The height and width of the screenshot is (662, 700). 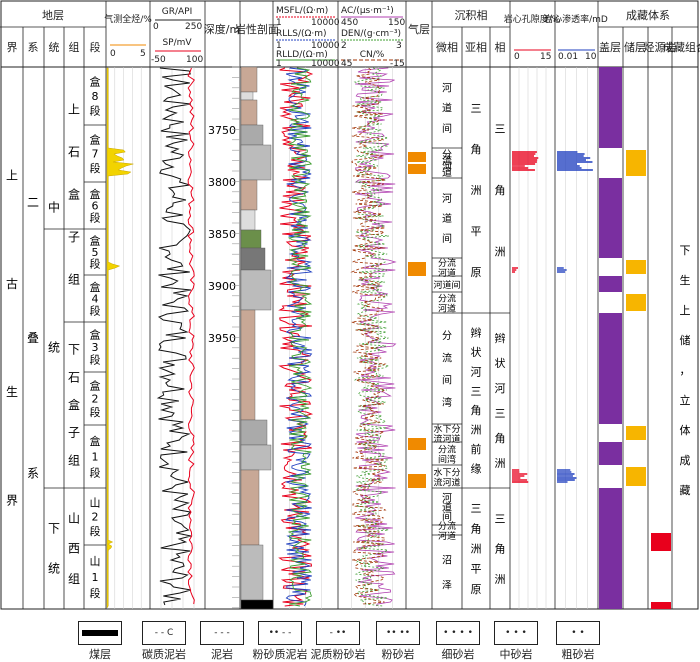 I want to click on legend-swatch: • •, so click(x=578, y=633).